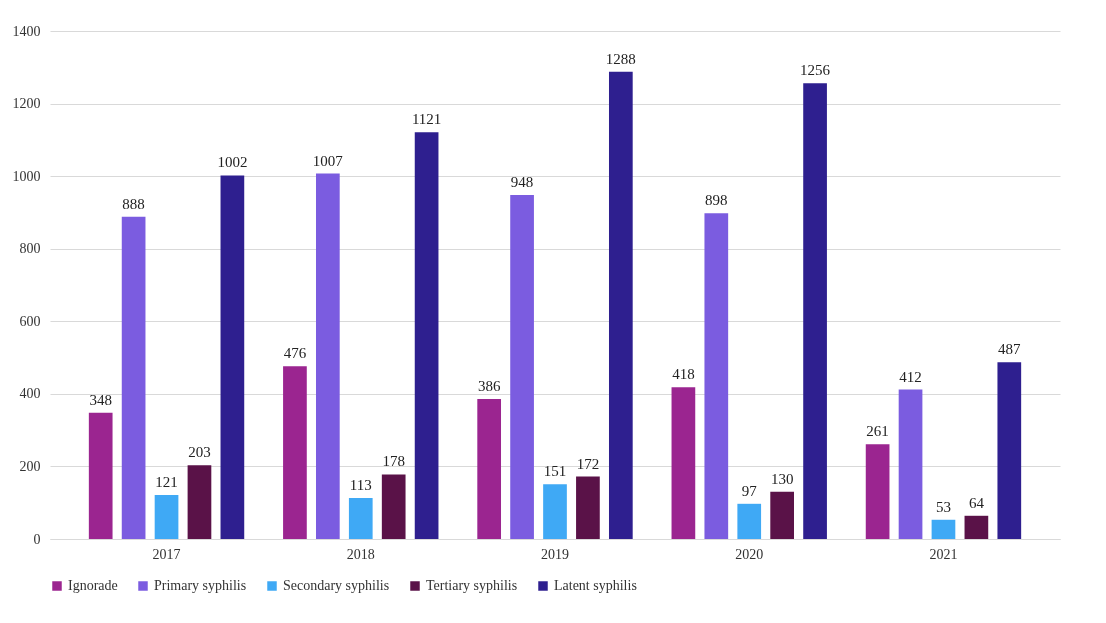 The width and height of the screenshot is (1106, 623). Describe the element at coordinates (93, 585) in the screenshot. I see `legend-label: Ignorade` at that location.